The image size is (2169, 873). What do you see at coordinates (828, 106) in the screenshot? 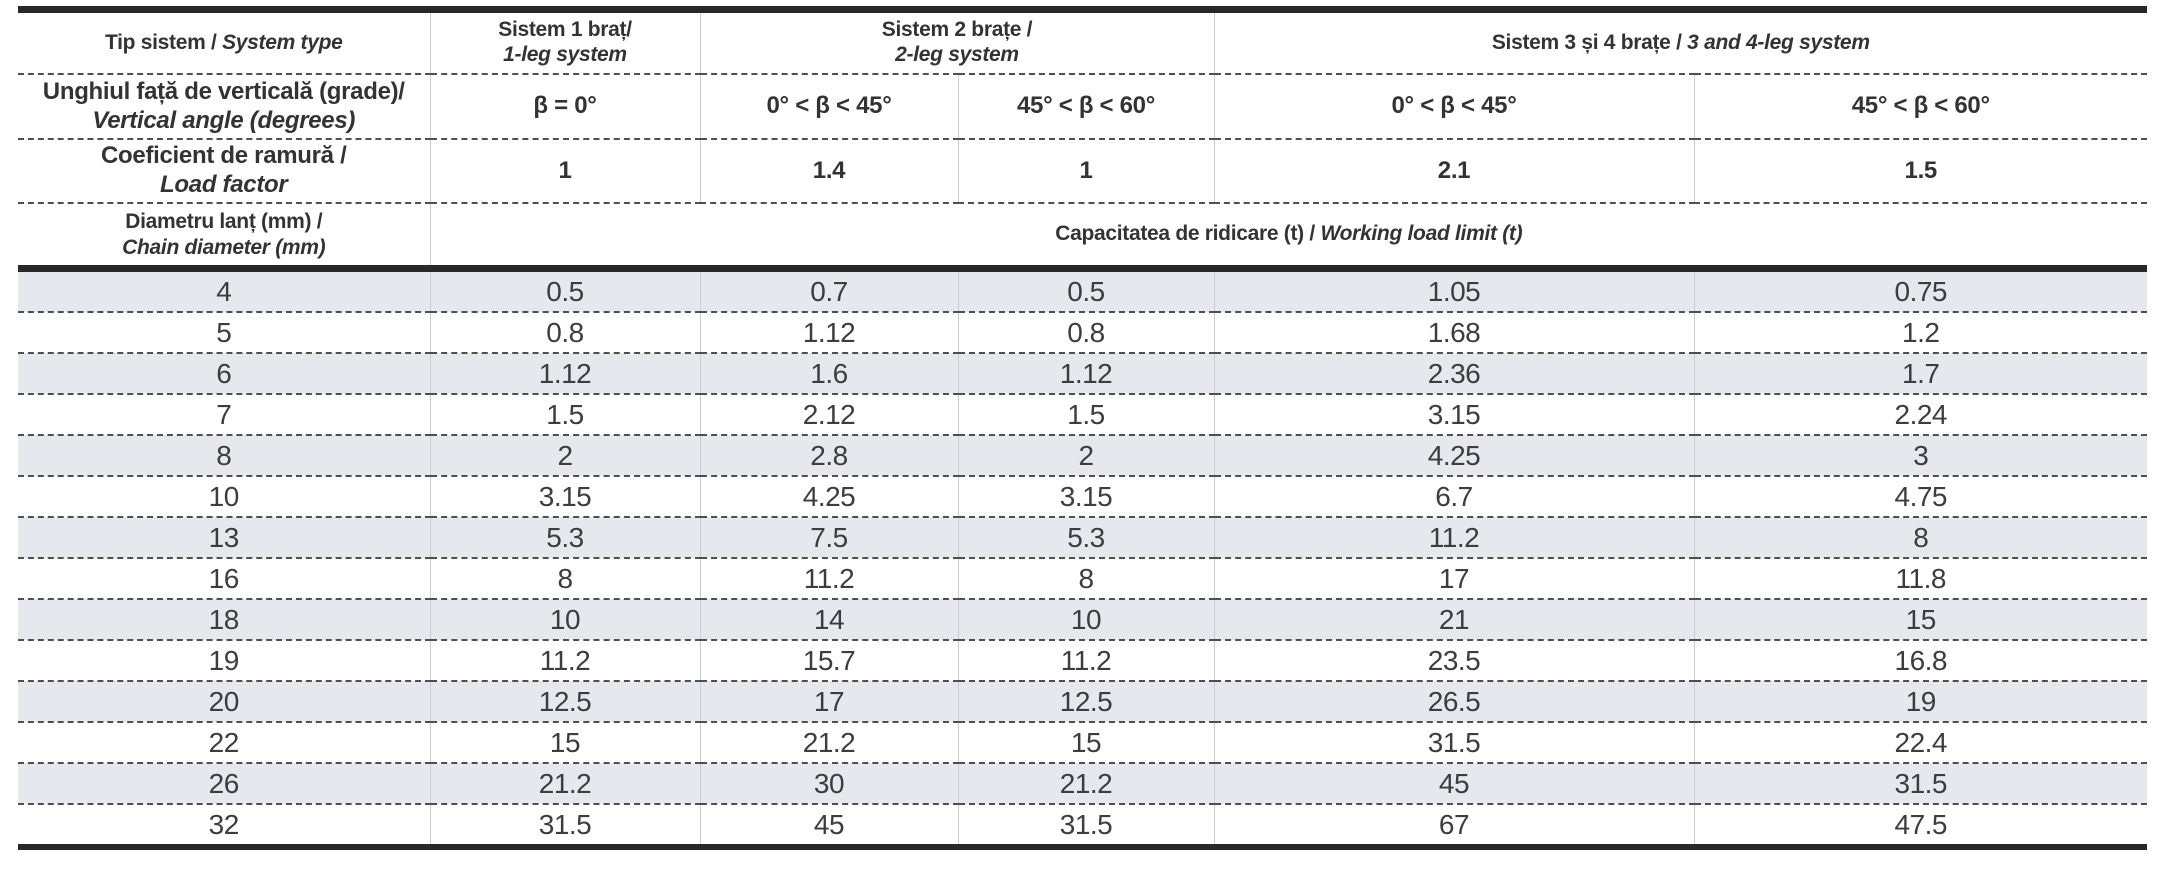
I see `angle-cell: 0° < β < 45°` at bounding box center [828, 106].